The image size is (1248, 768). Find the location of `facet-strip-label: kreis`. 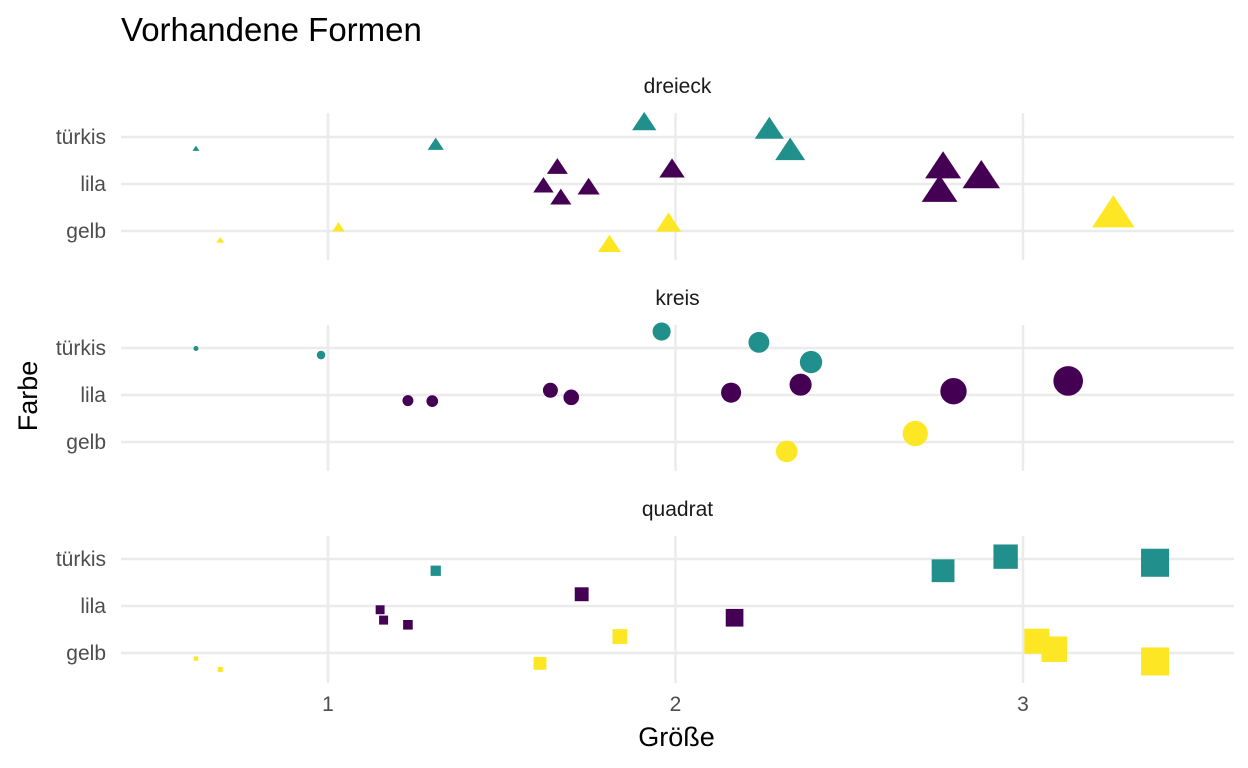

facet-strip-label: kreis is located at coordinates (677, 298).